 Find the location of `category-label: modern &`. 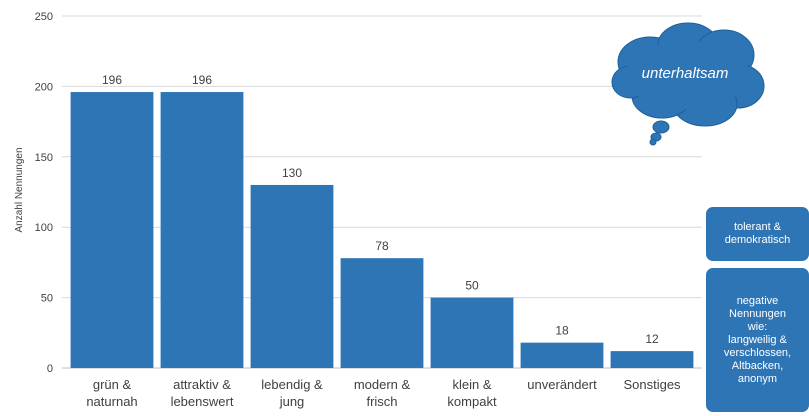

category-label: modern & is located at coordinates (382, 384).